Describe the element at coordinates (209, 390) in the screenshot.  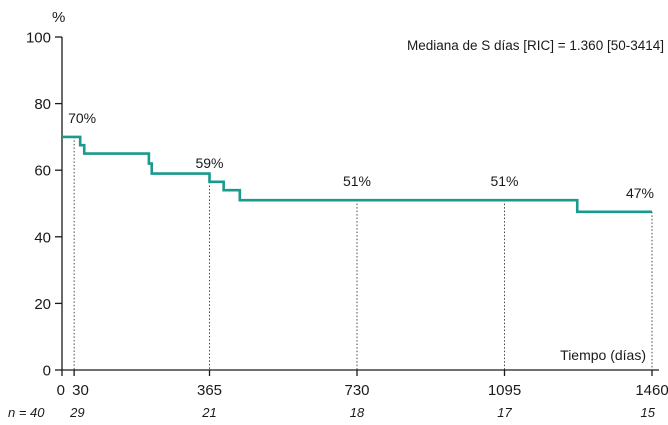
I see `x-tick-label: 365` at that location.